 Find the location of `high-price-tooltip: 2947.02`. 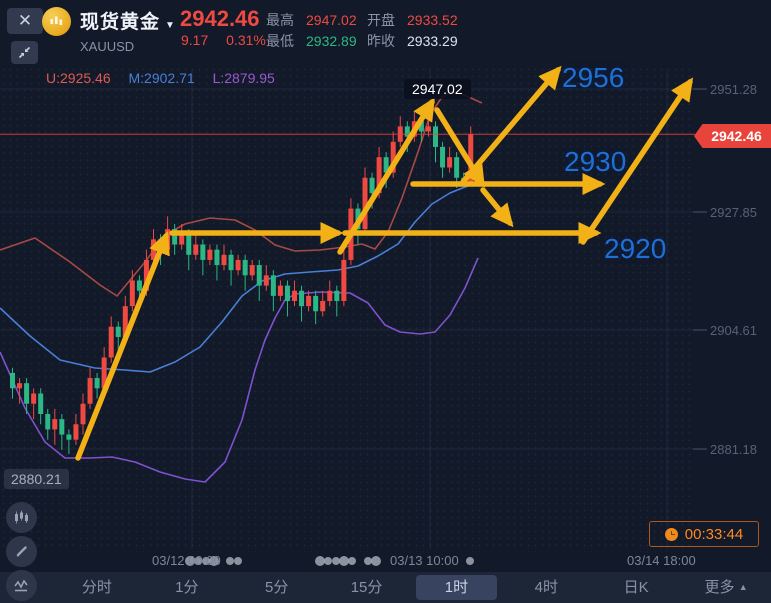

high-price-tooltip: 2947.02 is located at coordinates (437, 89).